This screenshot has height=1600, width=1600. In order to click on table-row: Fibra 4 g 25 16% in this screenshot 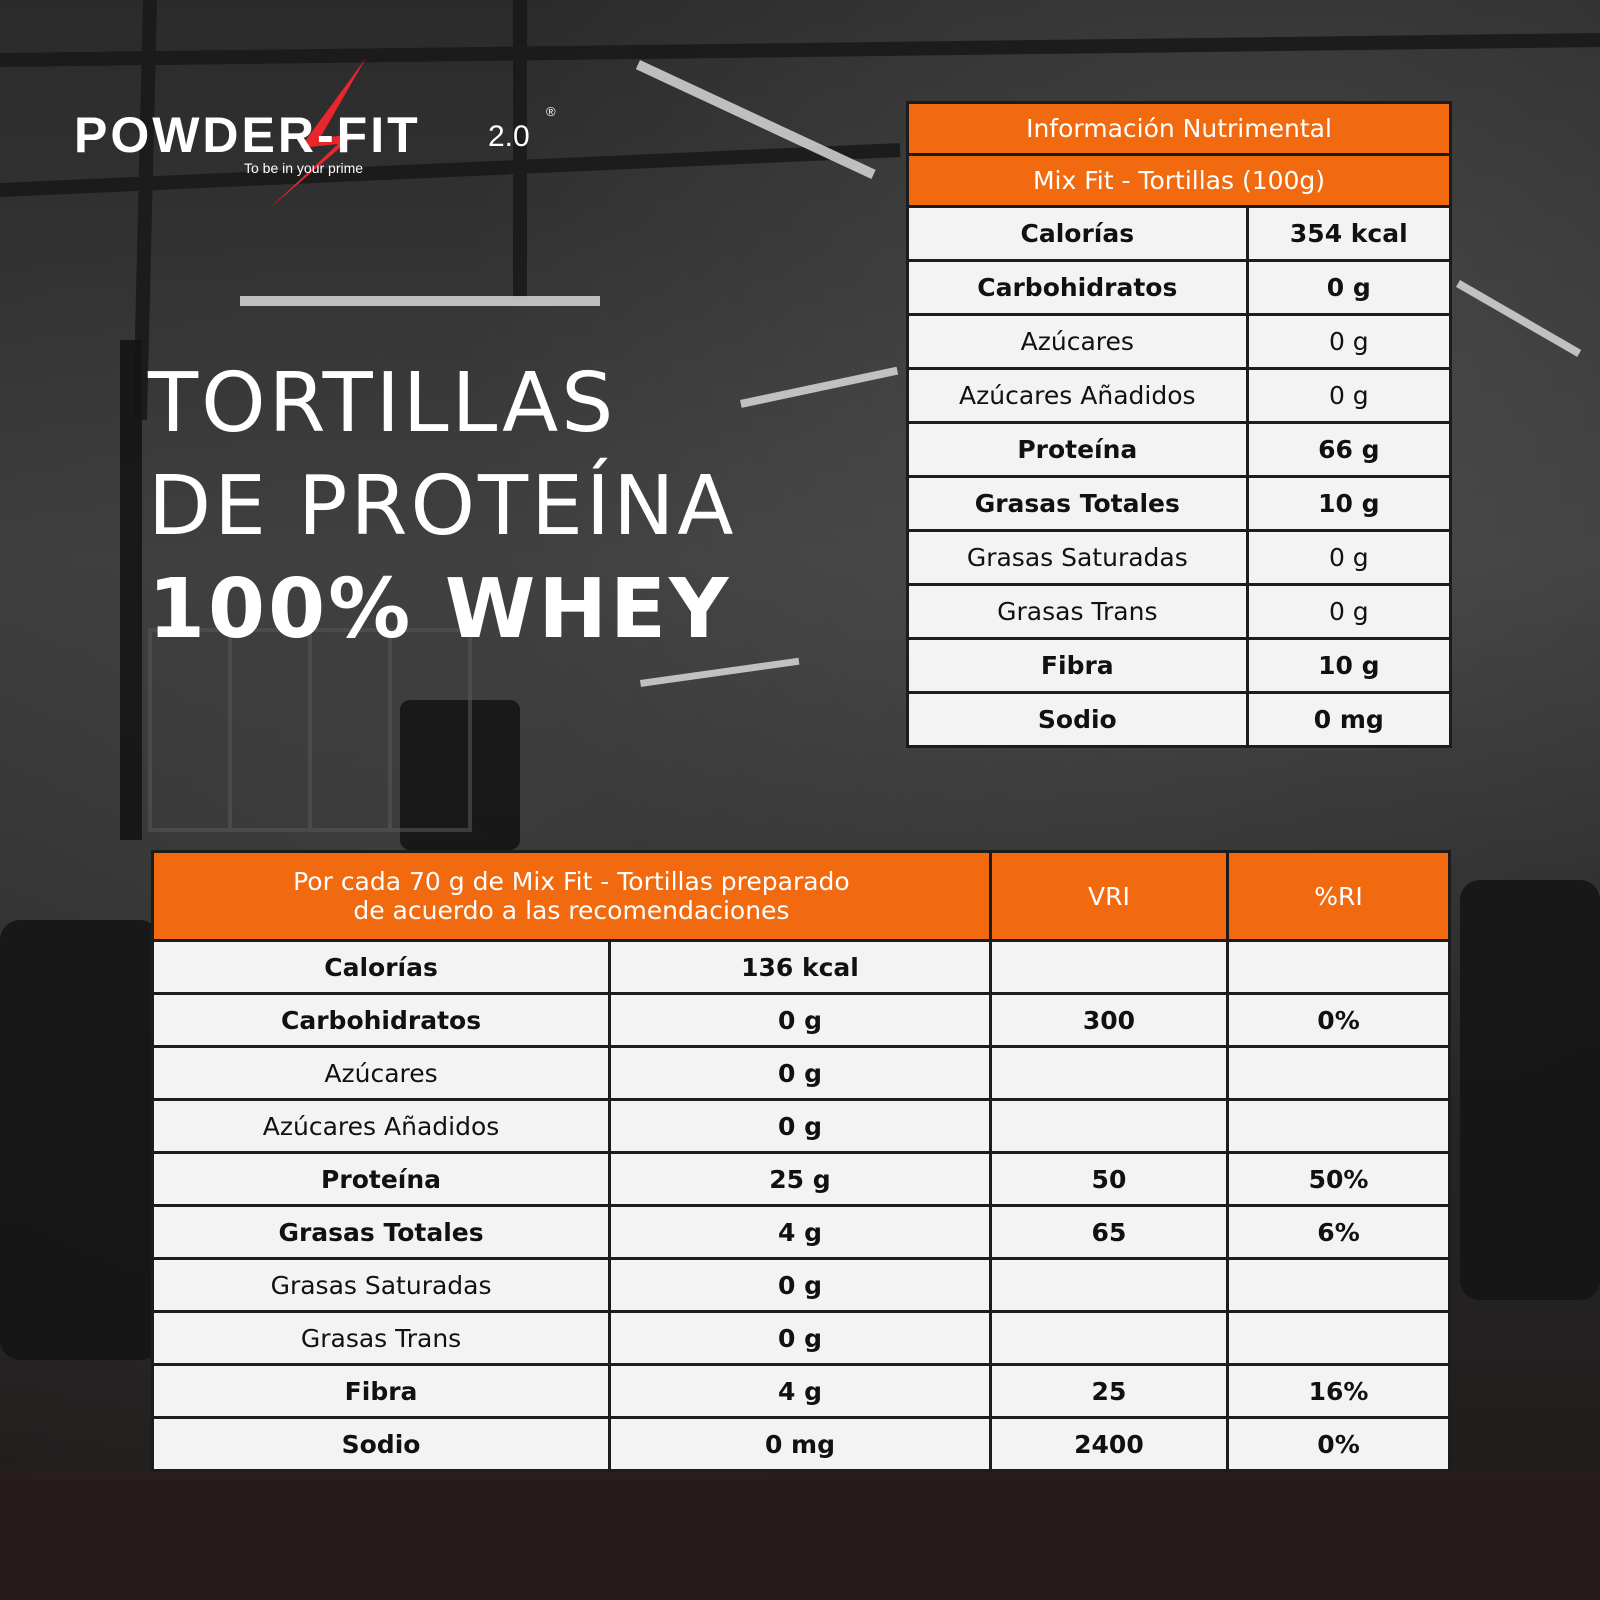, I will do `click(800, 1391)`.